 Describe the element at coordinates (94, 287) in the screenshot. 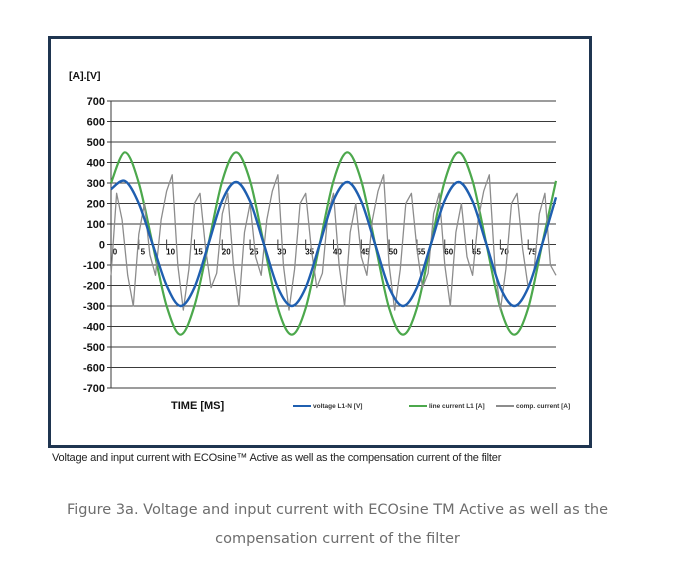

I see `y-tick-label--200: -200` at that location.